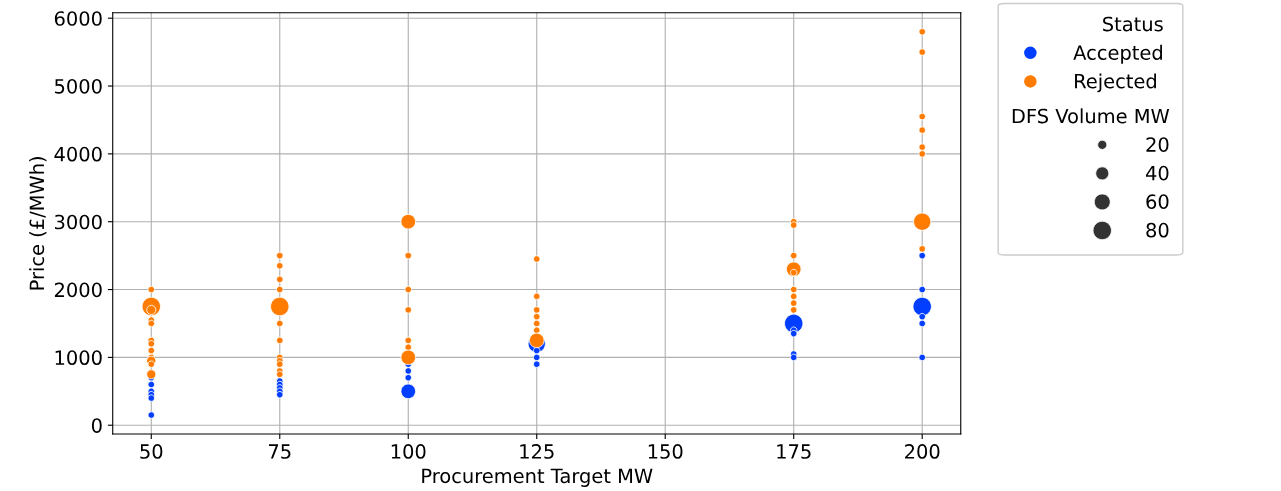 This screenshot has height=491, width=1281. I want to click on legend-label: Rejected, so click(1115, 83).